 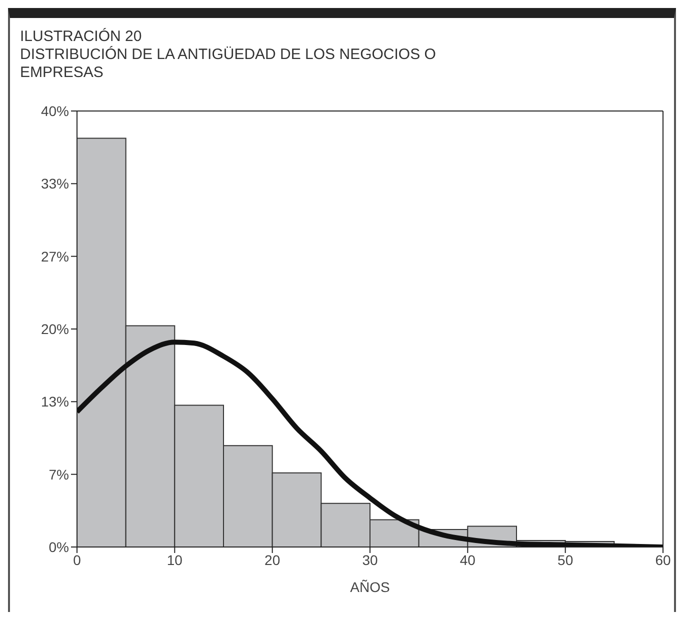 I want to click on x-tick-label: 0, so click(x=77, y=560).